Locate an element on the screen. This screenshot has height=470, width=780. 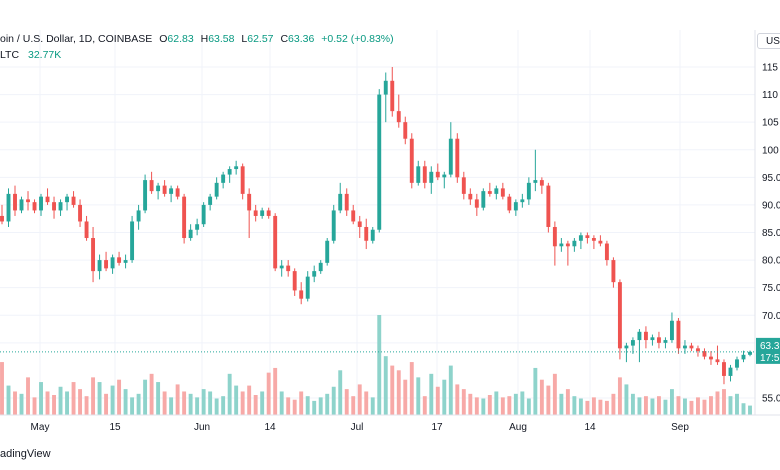
volume-symbol: LTC is located at coordinates (10, 55).